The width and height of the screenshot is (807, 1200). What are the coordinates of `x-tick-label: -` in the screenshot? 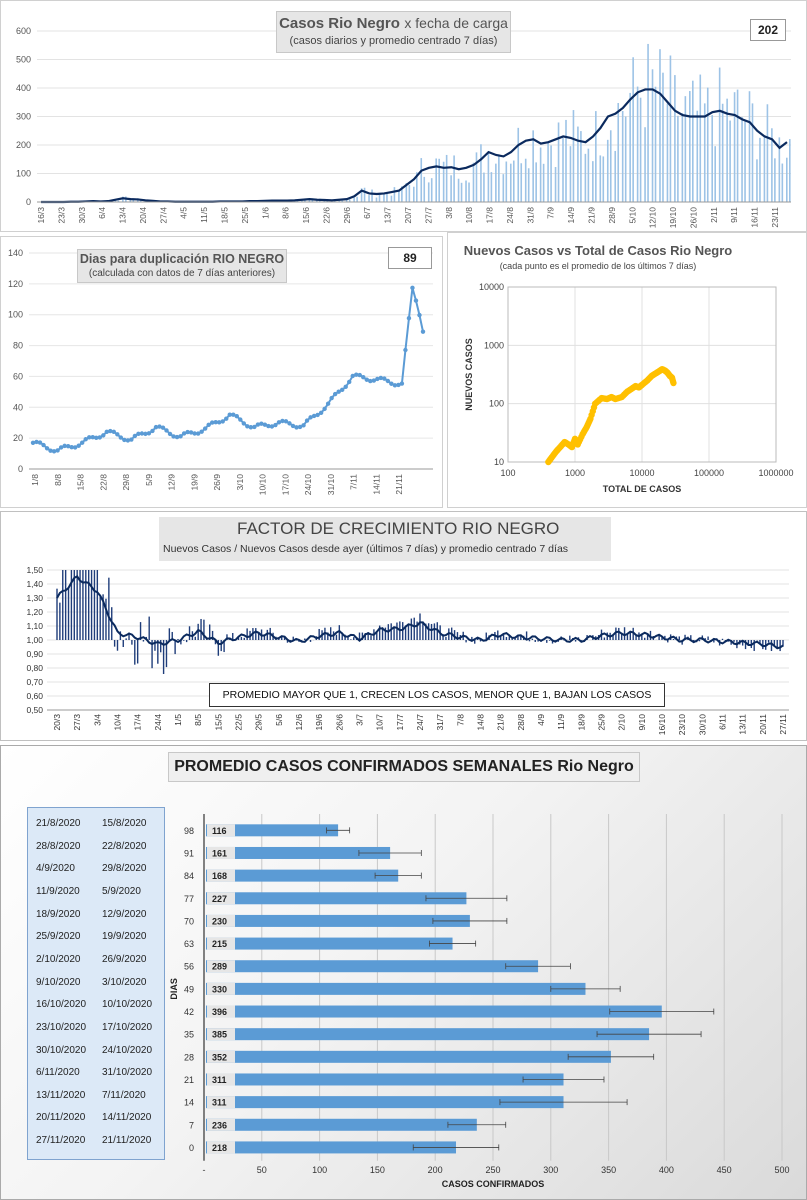 It's located at (204, 1170).